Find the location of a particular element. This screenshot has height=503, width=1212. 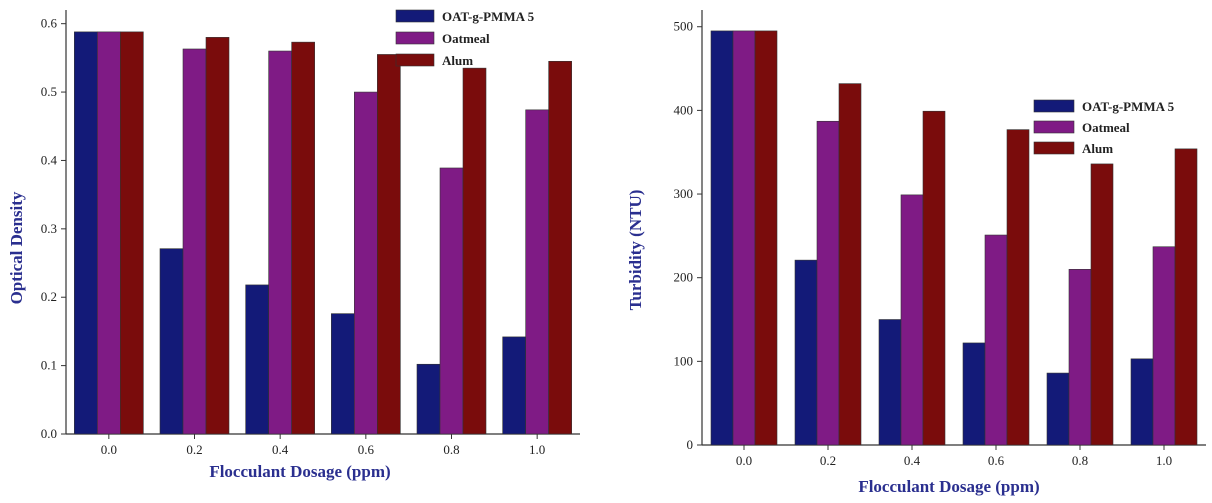

y-tick-label: 0.5 is located at coordinates (49, 91).